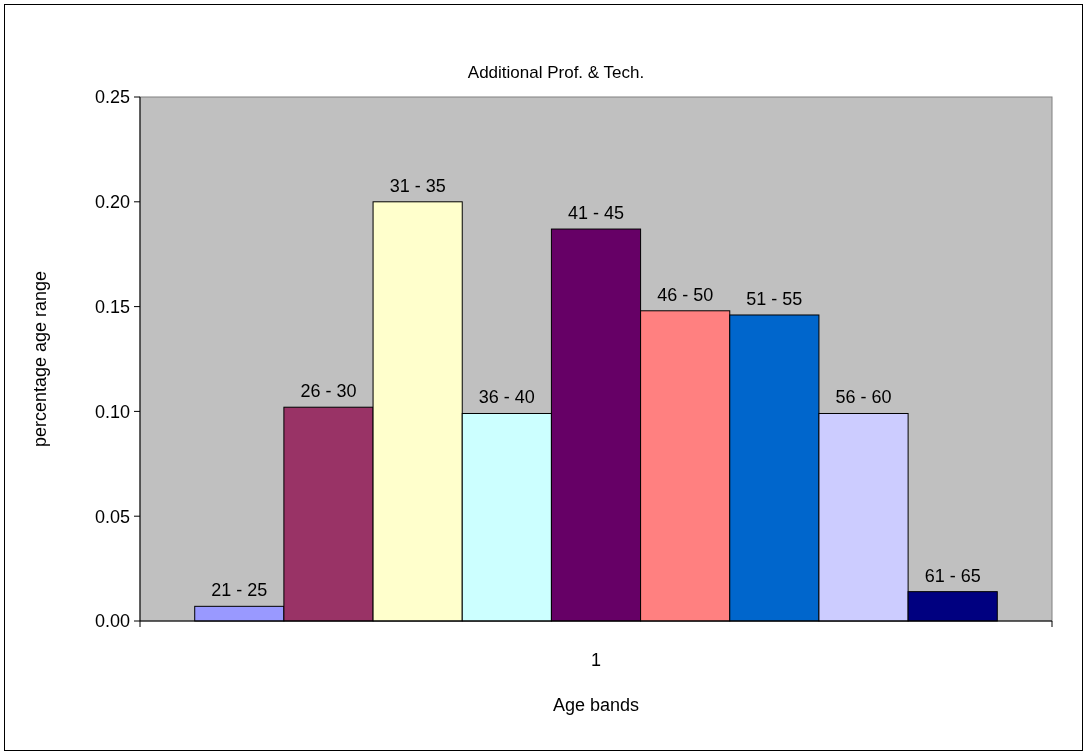 The image size is (1087, 755). What do you see at coordinates (112, 306) in the screenshot?
I see `y-tick-label: 0.15` at bounding box center [112, 306].